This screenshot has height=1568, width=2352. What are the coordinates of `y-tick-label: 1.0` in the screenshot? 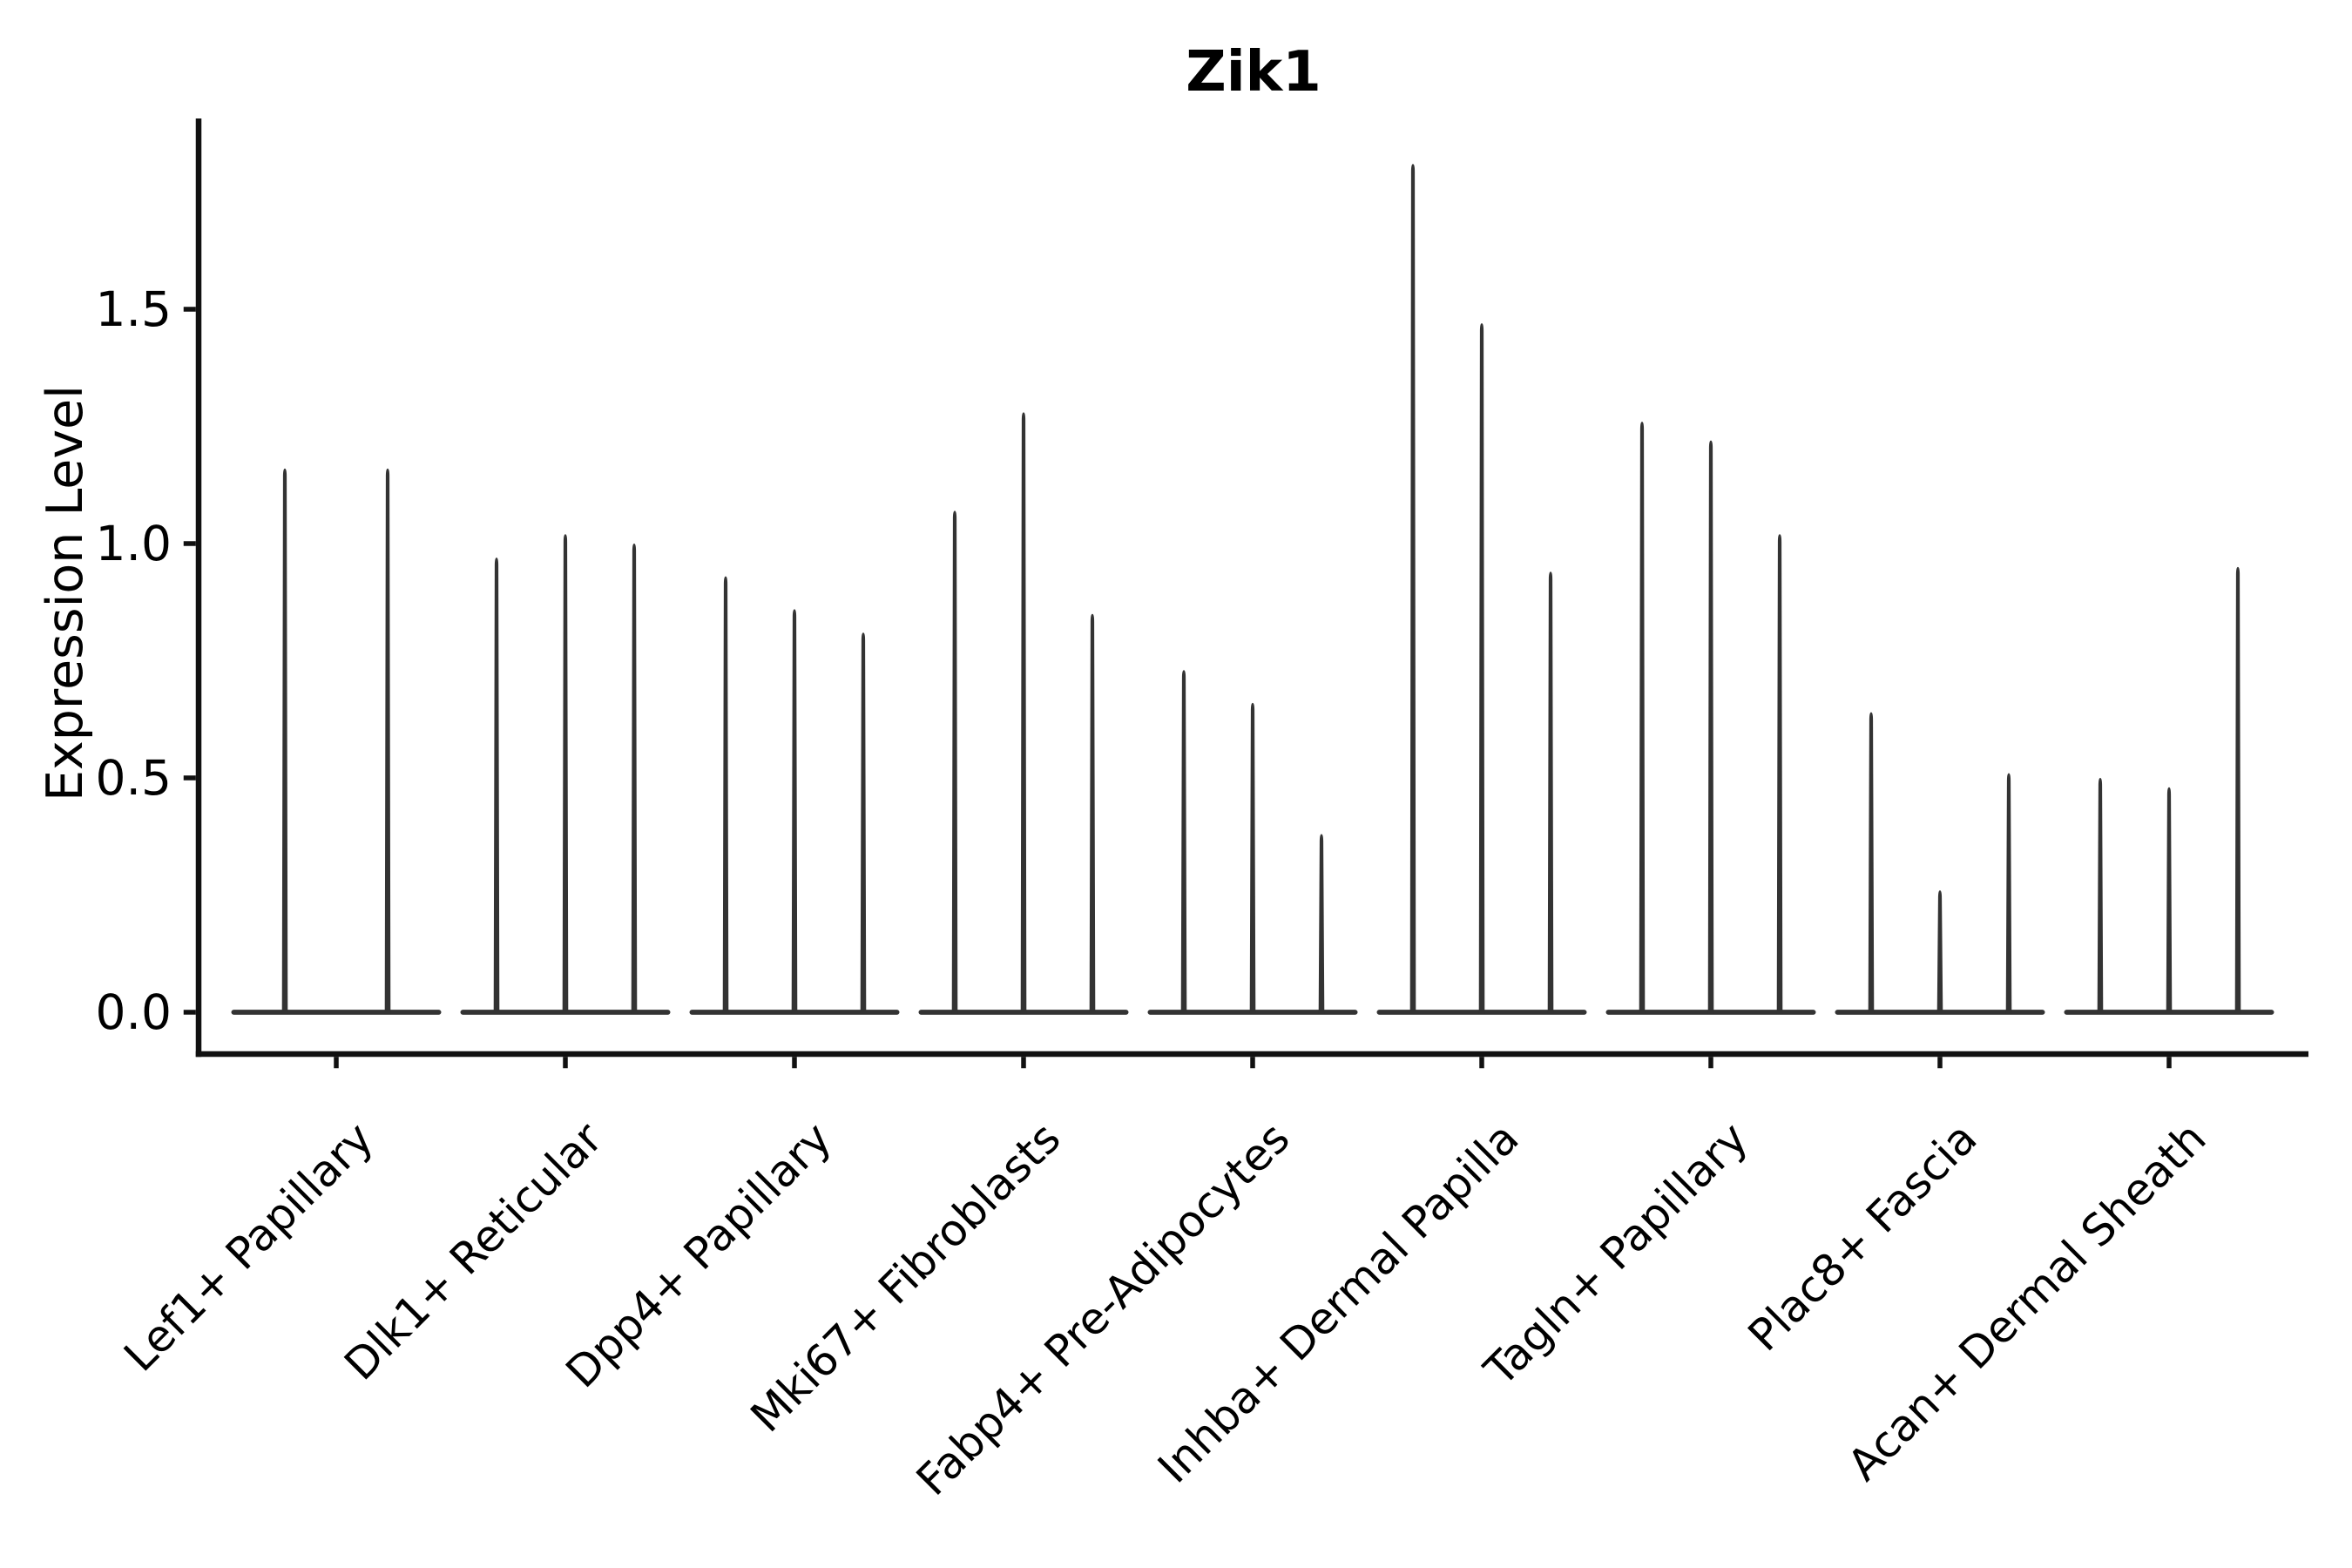 It's located at (134, 544).